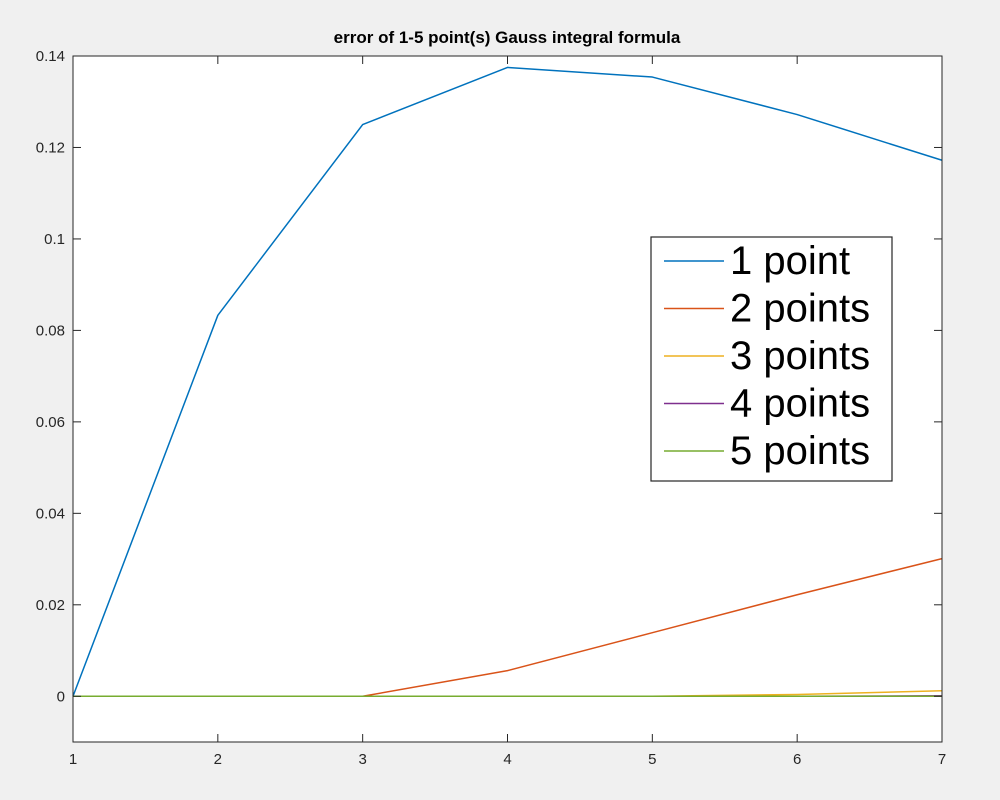 The height and width of the screenshot is (800, 1000). I want to click on x-tick-label: 2, so click(218, 759).